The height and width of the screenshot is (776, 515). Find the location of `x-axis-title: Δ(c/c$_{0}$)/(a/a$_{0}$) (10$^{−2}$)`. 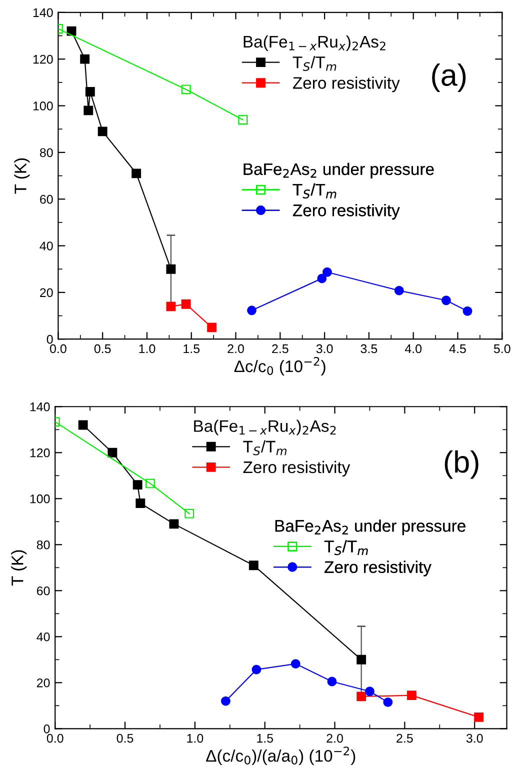

x-axis-title: Δ(c/c$_{0}$)/(a/a$_{0}$) (10$^{−2}$) is located at coordinates (281, 756).